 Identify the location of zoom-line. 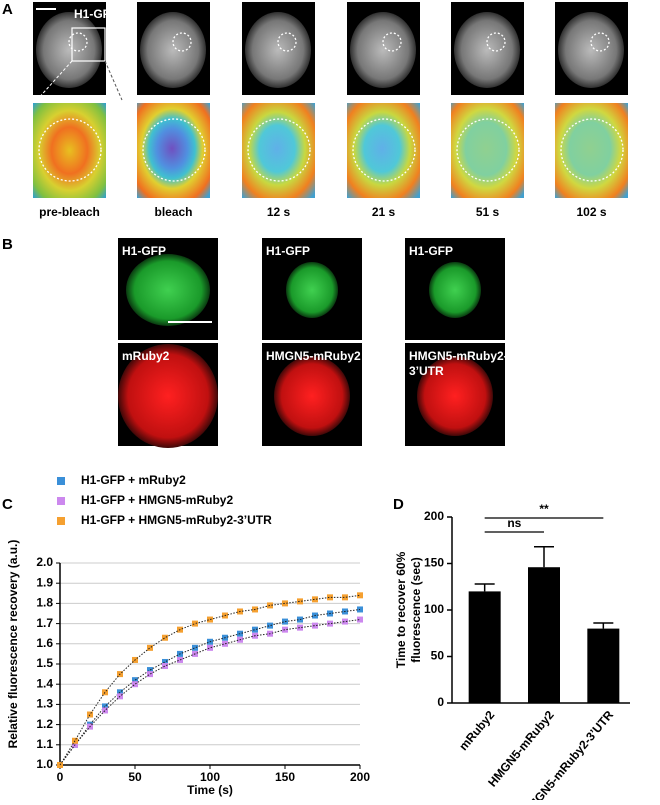
(54, 81).